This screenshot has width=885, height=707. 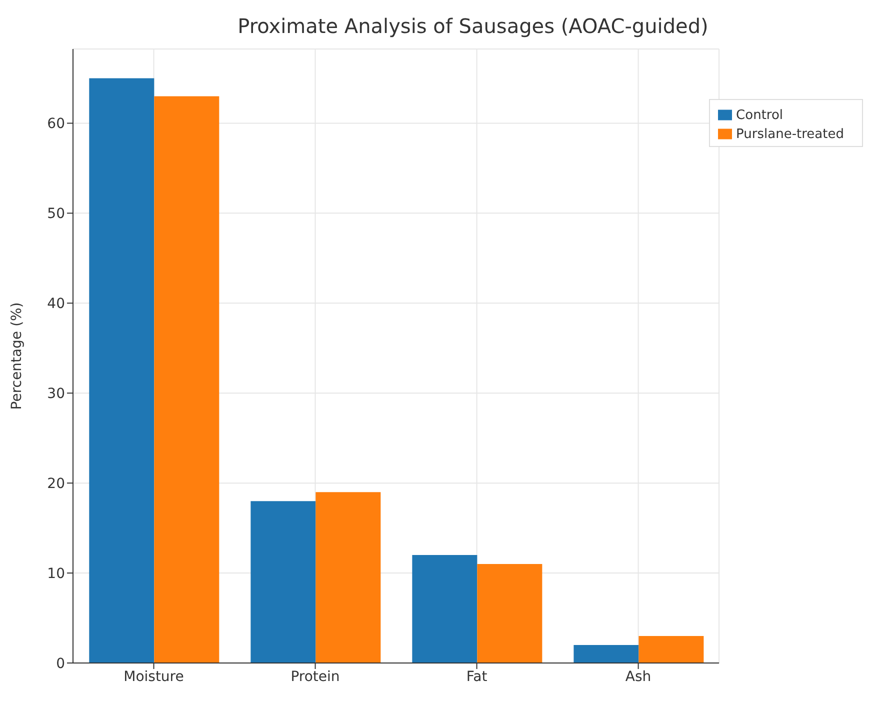 What do you see at coordinates (315, 676) in the screenshot?
I see `x-tick-label: Protein` at bounding box center [315, 676].